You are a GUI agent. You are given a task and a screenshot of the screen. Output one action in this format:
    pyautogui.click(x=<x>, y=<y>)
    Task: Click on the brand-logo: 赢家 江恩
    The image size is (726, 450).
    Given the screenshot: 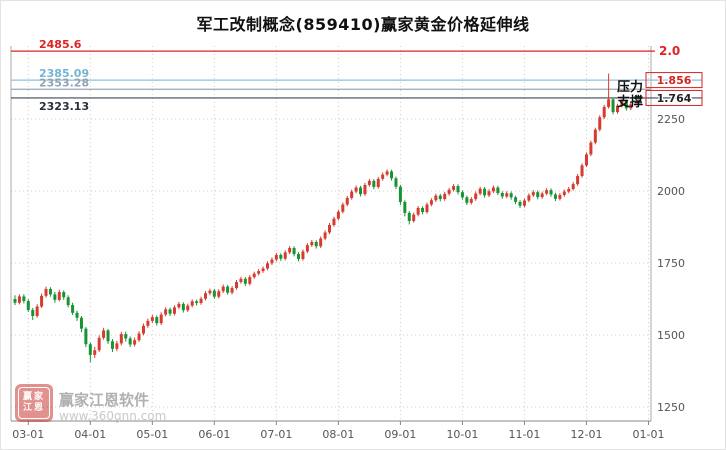 What is the action you would take?
    pyautogui.click(x=34, y=403)
    